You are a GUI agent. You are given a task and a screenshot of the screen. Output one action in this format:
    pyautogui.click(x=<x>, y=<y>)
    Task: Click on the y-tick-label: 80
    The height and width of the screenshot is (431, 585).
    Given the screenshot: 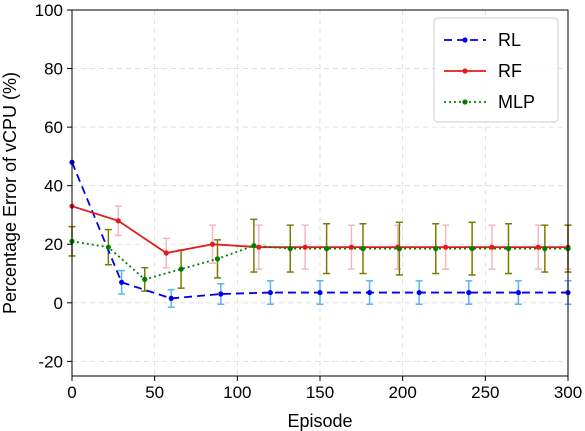 What is the action you would take?
    pyautogui.click(x=53, y=69)
    